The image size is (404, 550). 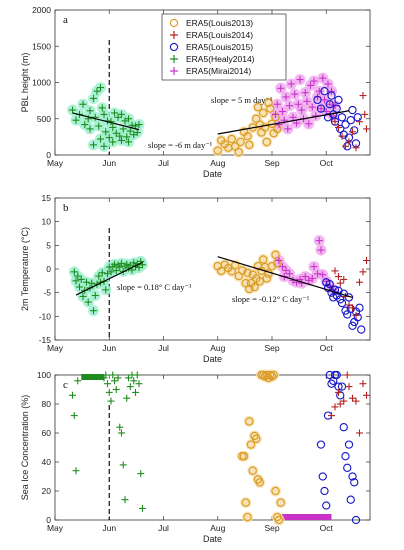 What do you see at coordinates (174, 35) in the screenshot?
I see `legend-marker-Louis2014` at bounding box center [174, 35].